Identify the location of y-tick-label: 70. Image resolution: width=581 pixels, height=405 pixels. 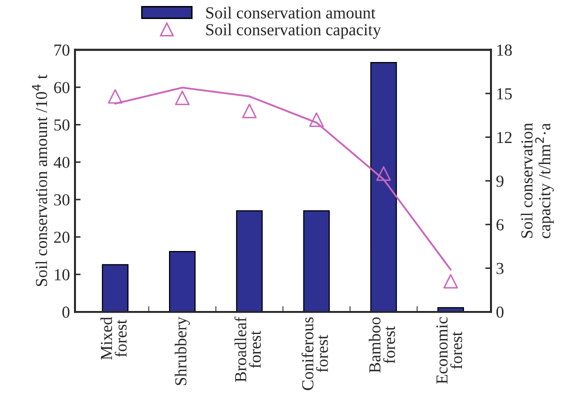
(62, 50).